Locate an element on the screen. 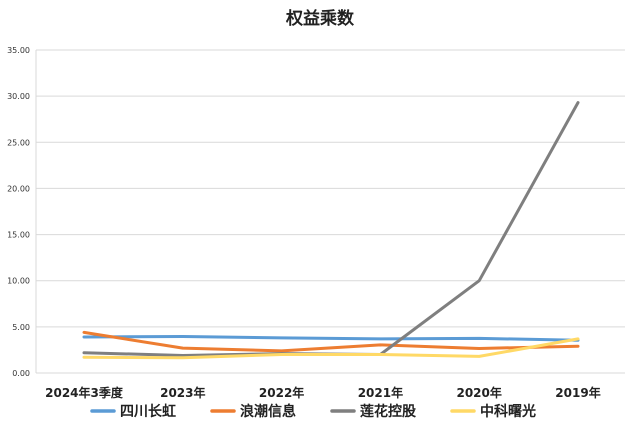 Image resolution: width=640 pixels, height=432 pixels. legend-label: 浪潮信息 is located at coordinates (268, 411).